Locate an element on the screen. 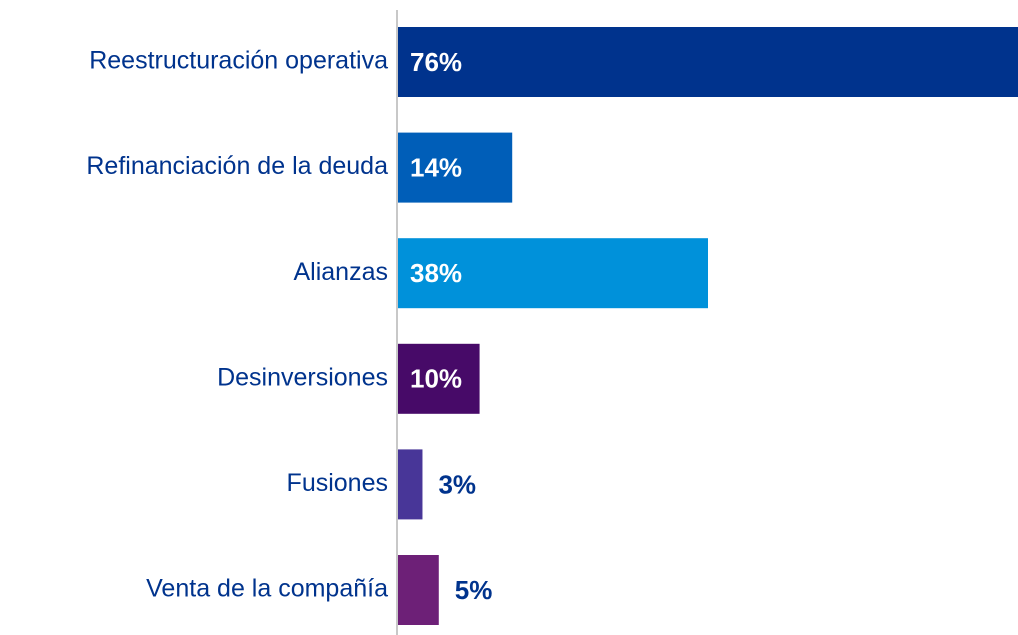 This screenshot has height=635, width=1018. value-label: 10% is located at coordinates (436, 379).